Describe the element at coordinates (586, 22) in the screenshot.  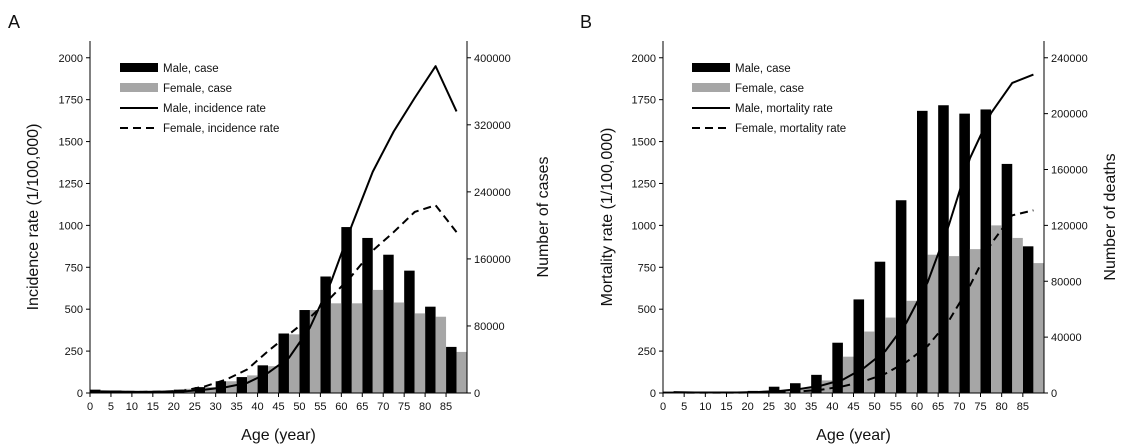
I see `panel-label: B` at that location.